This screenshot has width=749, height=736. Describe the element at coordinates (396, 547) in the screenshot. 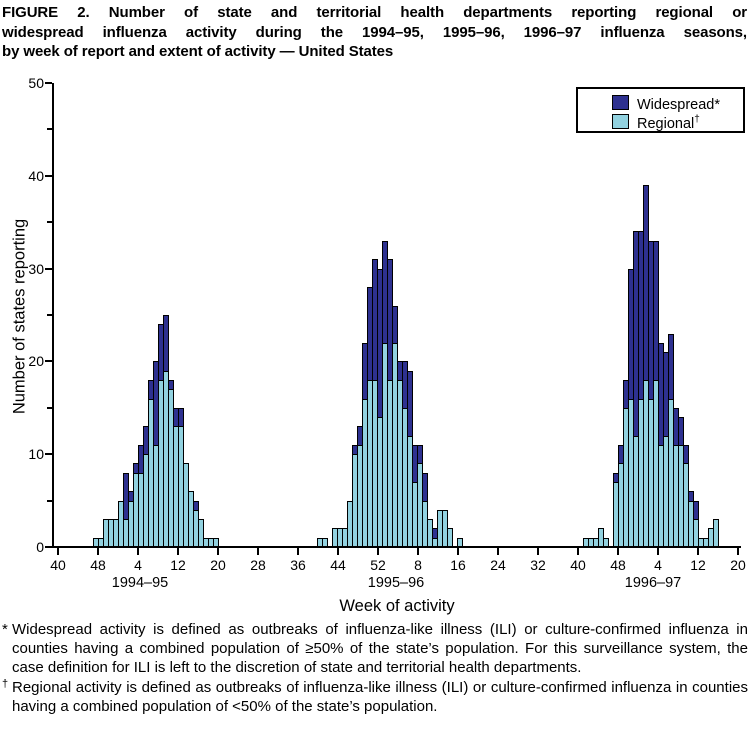

I see `x-axis-line` at that location.